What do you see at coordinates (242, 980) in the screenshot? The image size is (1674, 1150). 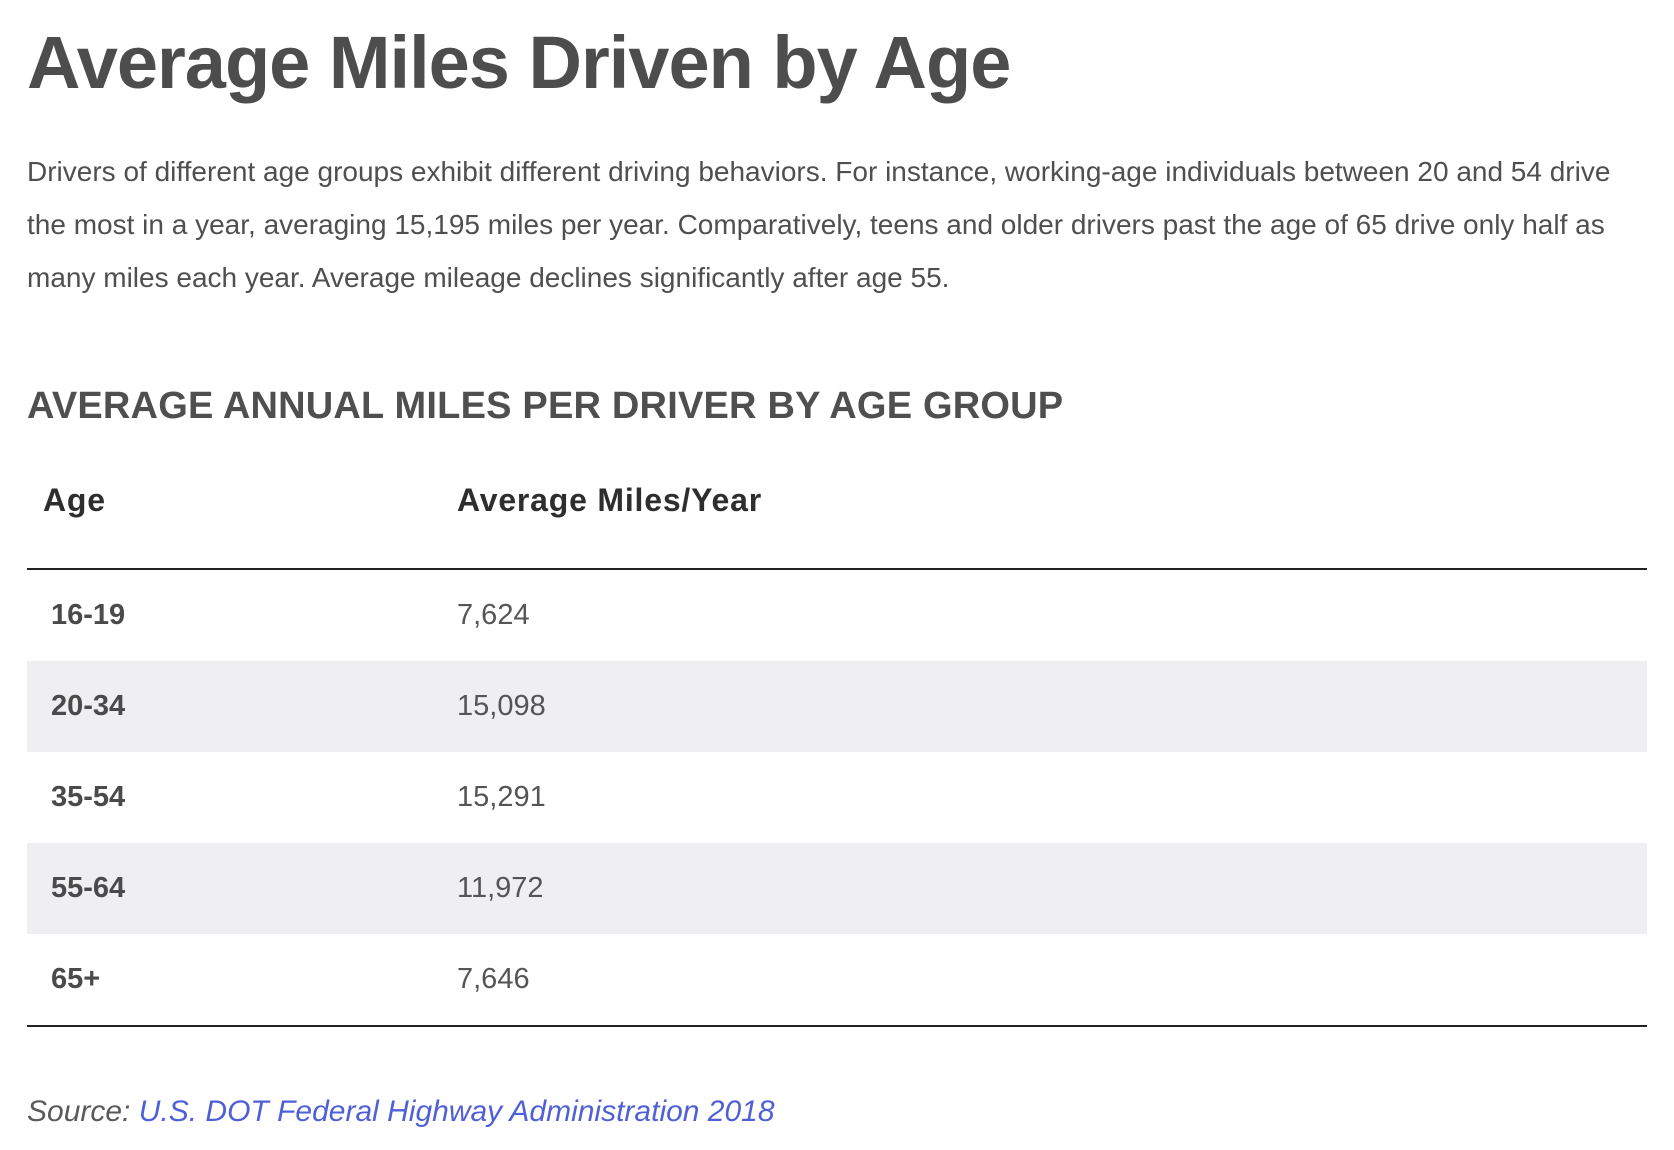 I see `age-cell: 65+` at bounding box center [242, 980].